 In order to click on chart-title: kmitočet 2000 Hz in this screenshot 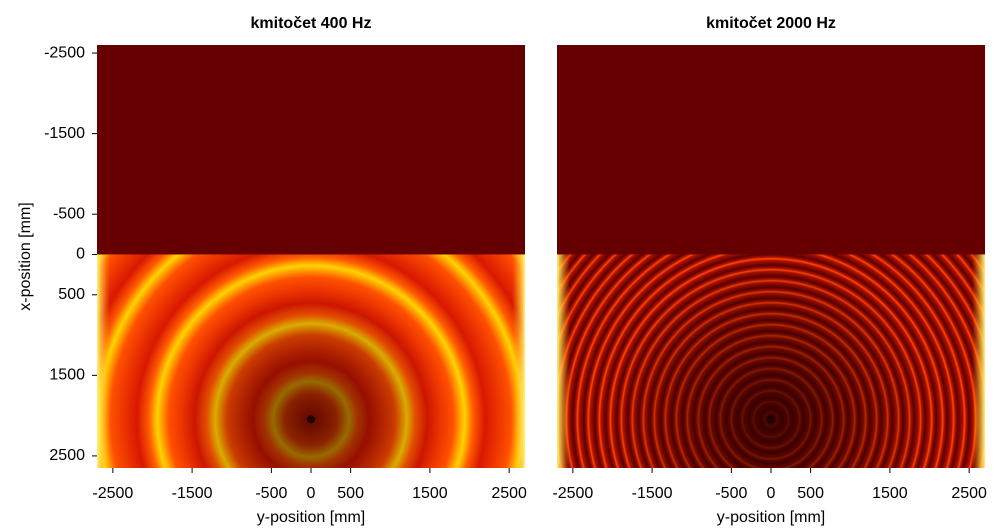, I will do `click(771, 23)`.